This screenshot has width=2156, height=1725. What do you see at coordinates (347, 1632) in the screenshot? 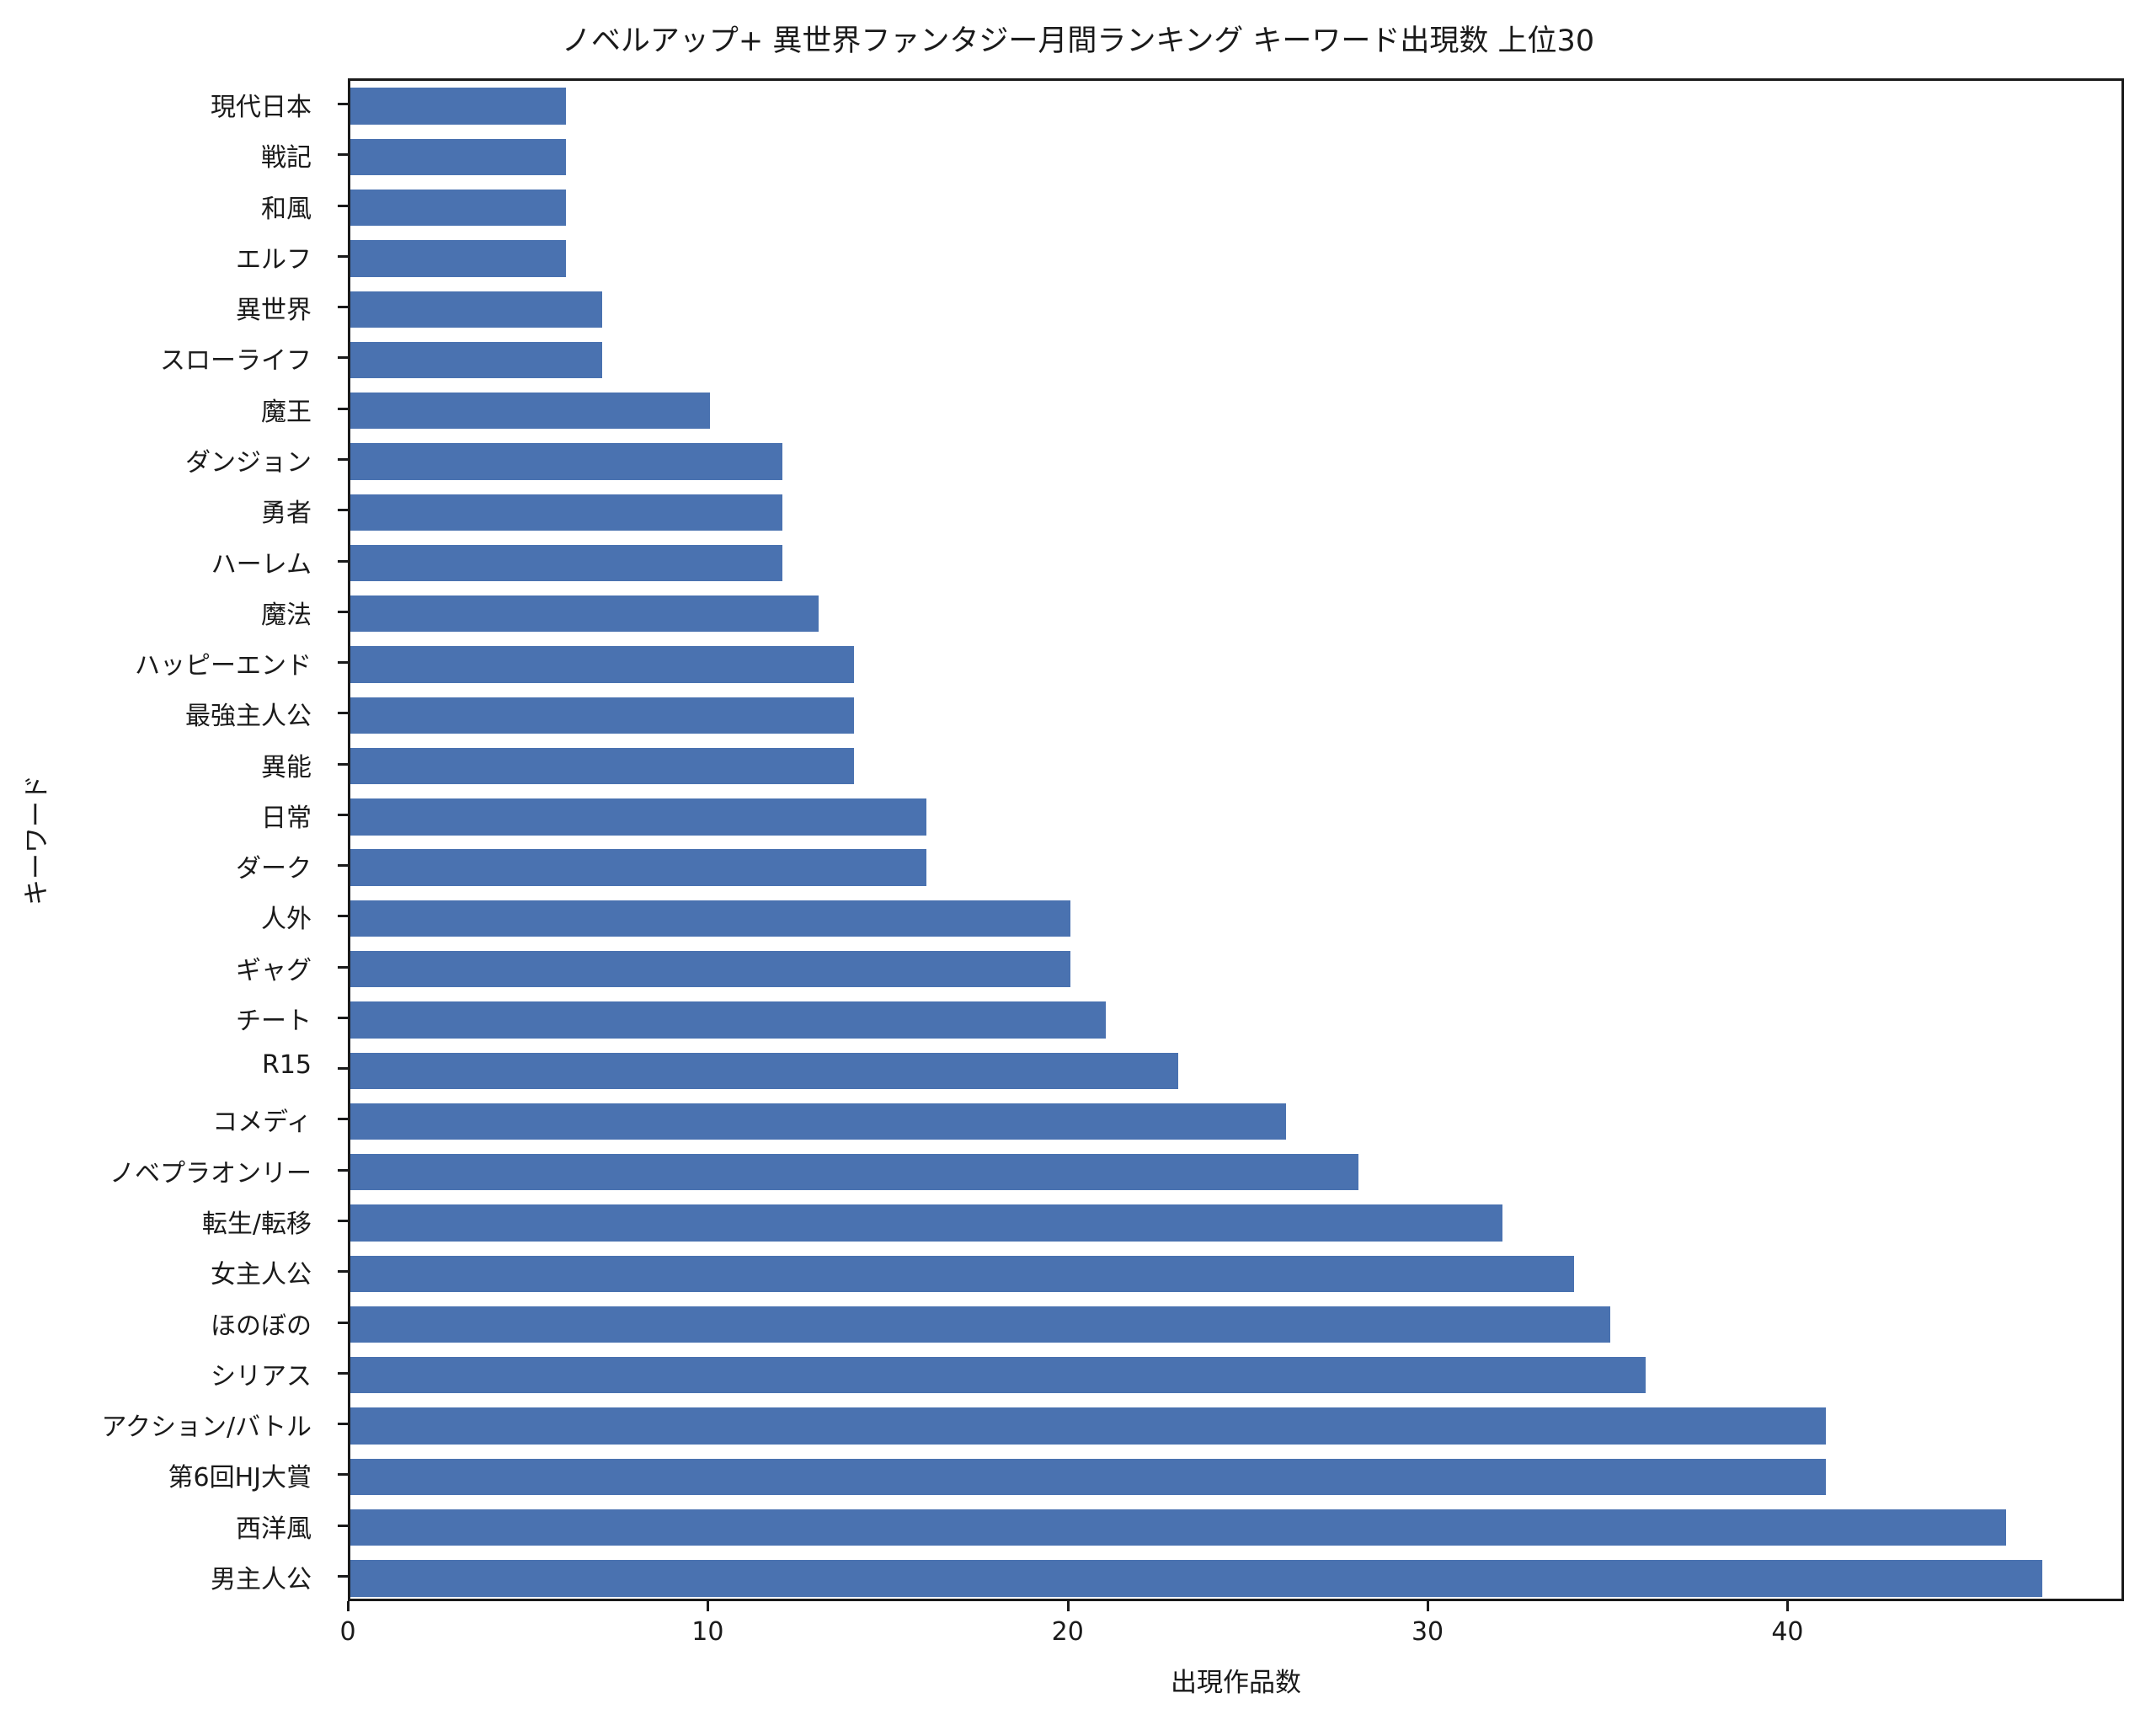
I see `x-axis-tick-label: 0` at bounding box center [347, 1632].